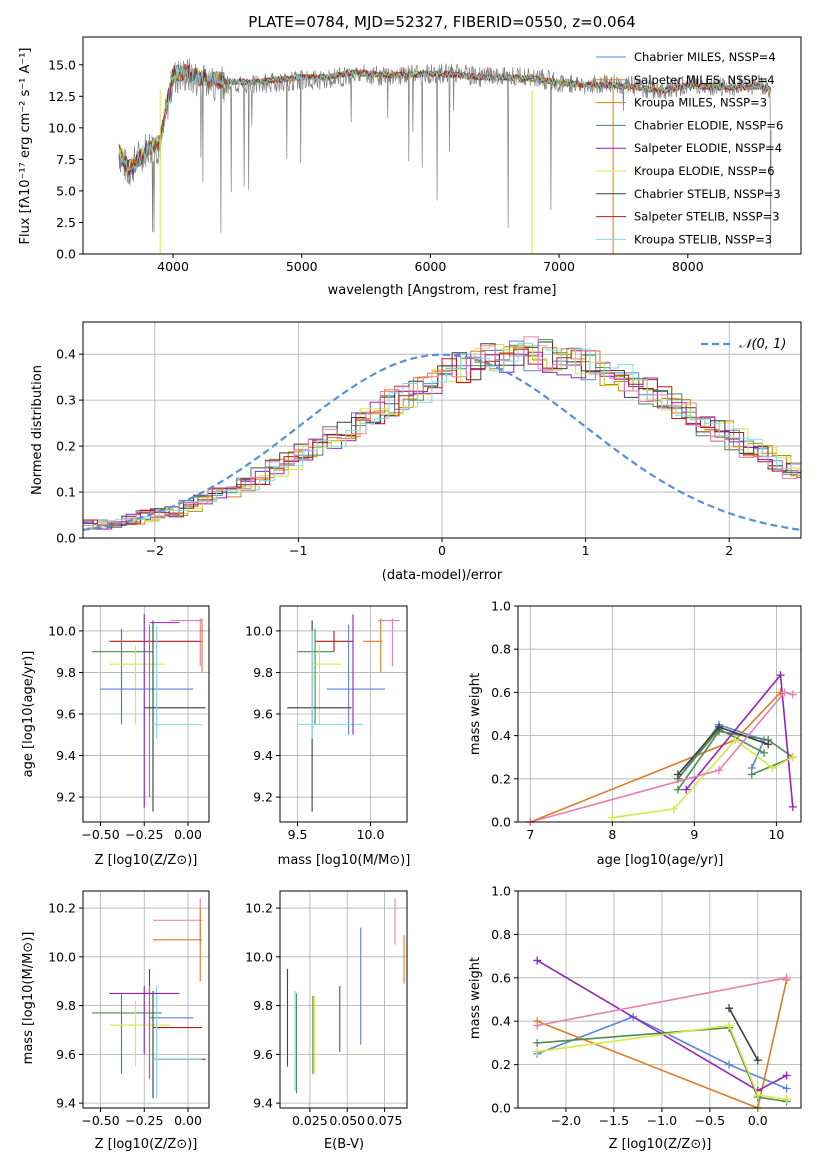 The image size is (819, 1170). What do you see at coordinates (762, 344) in the screenshot?
I see `residuals-legend-label: 𝒩(0, 1)` at bounding box center [762, 344].